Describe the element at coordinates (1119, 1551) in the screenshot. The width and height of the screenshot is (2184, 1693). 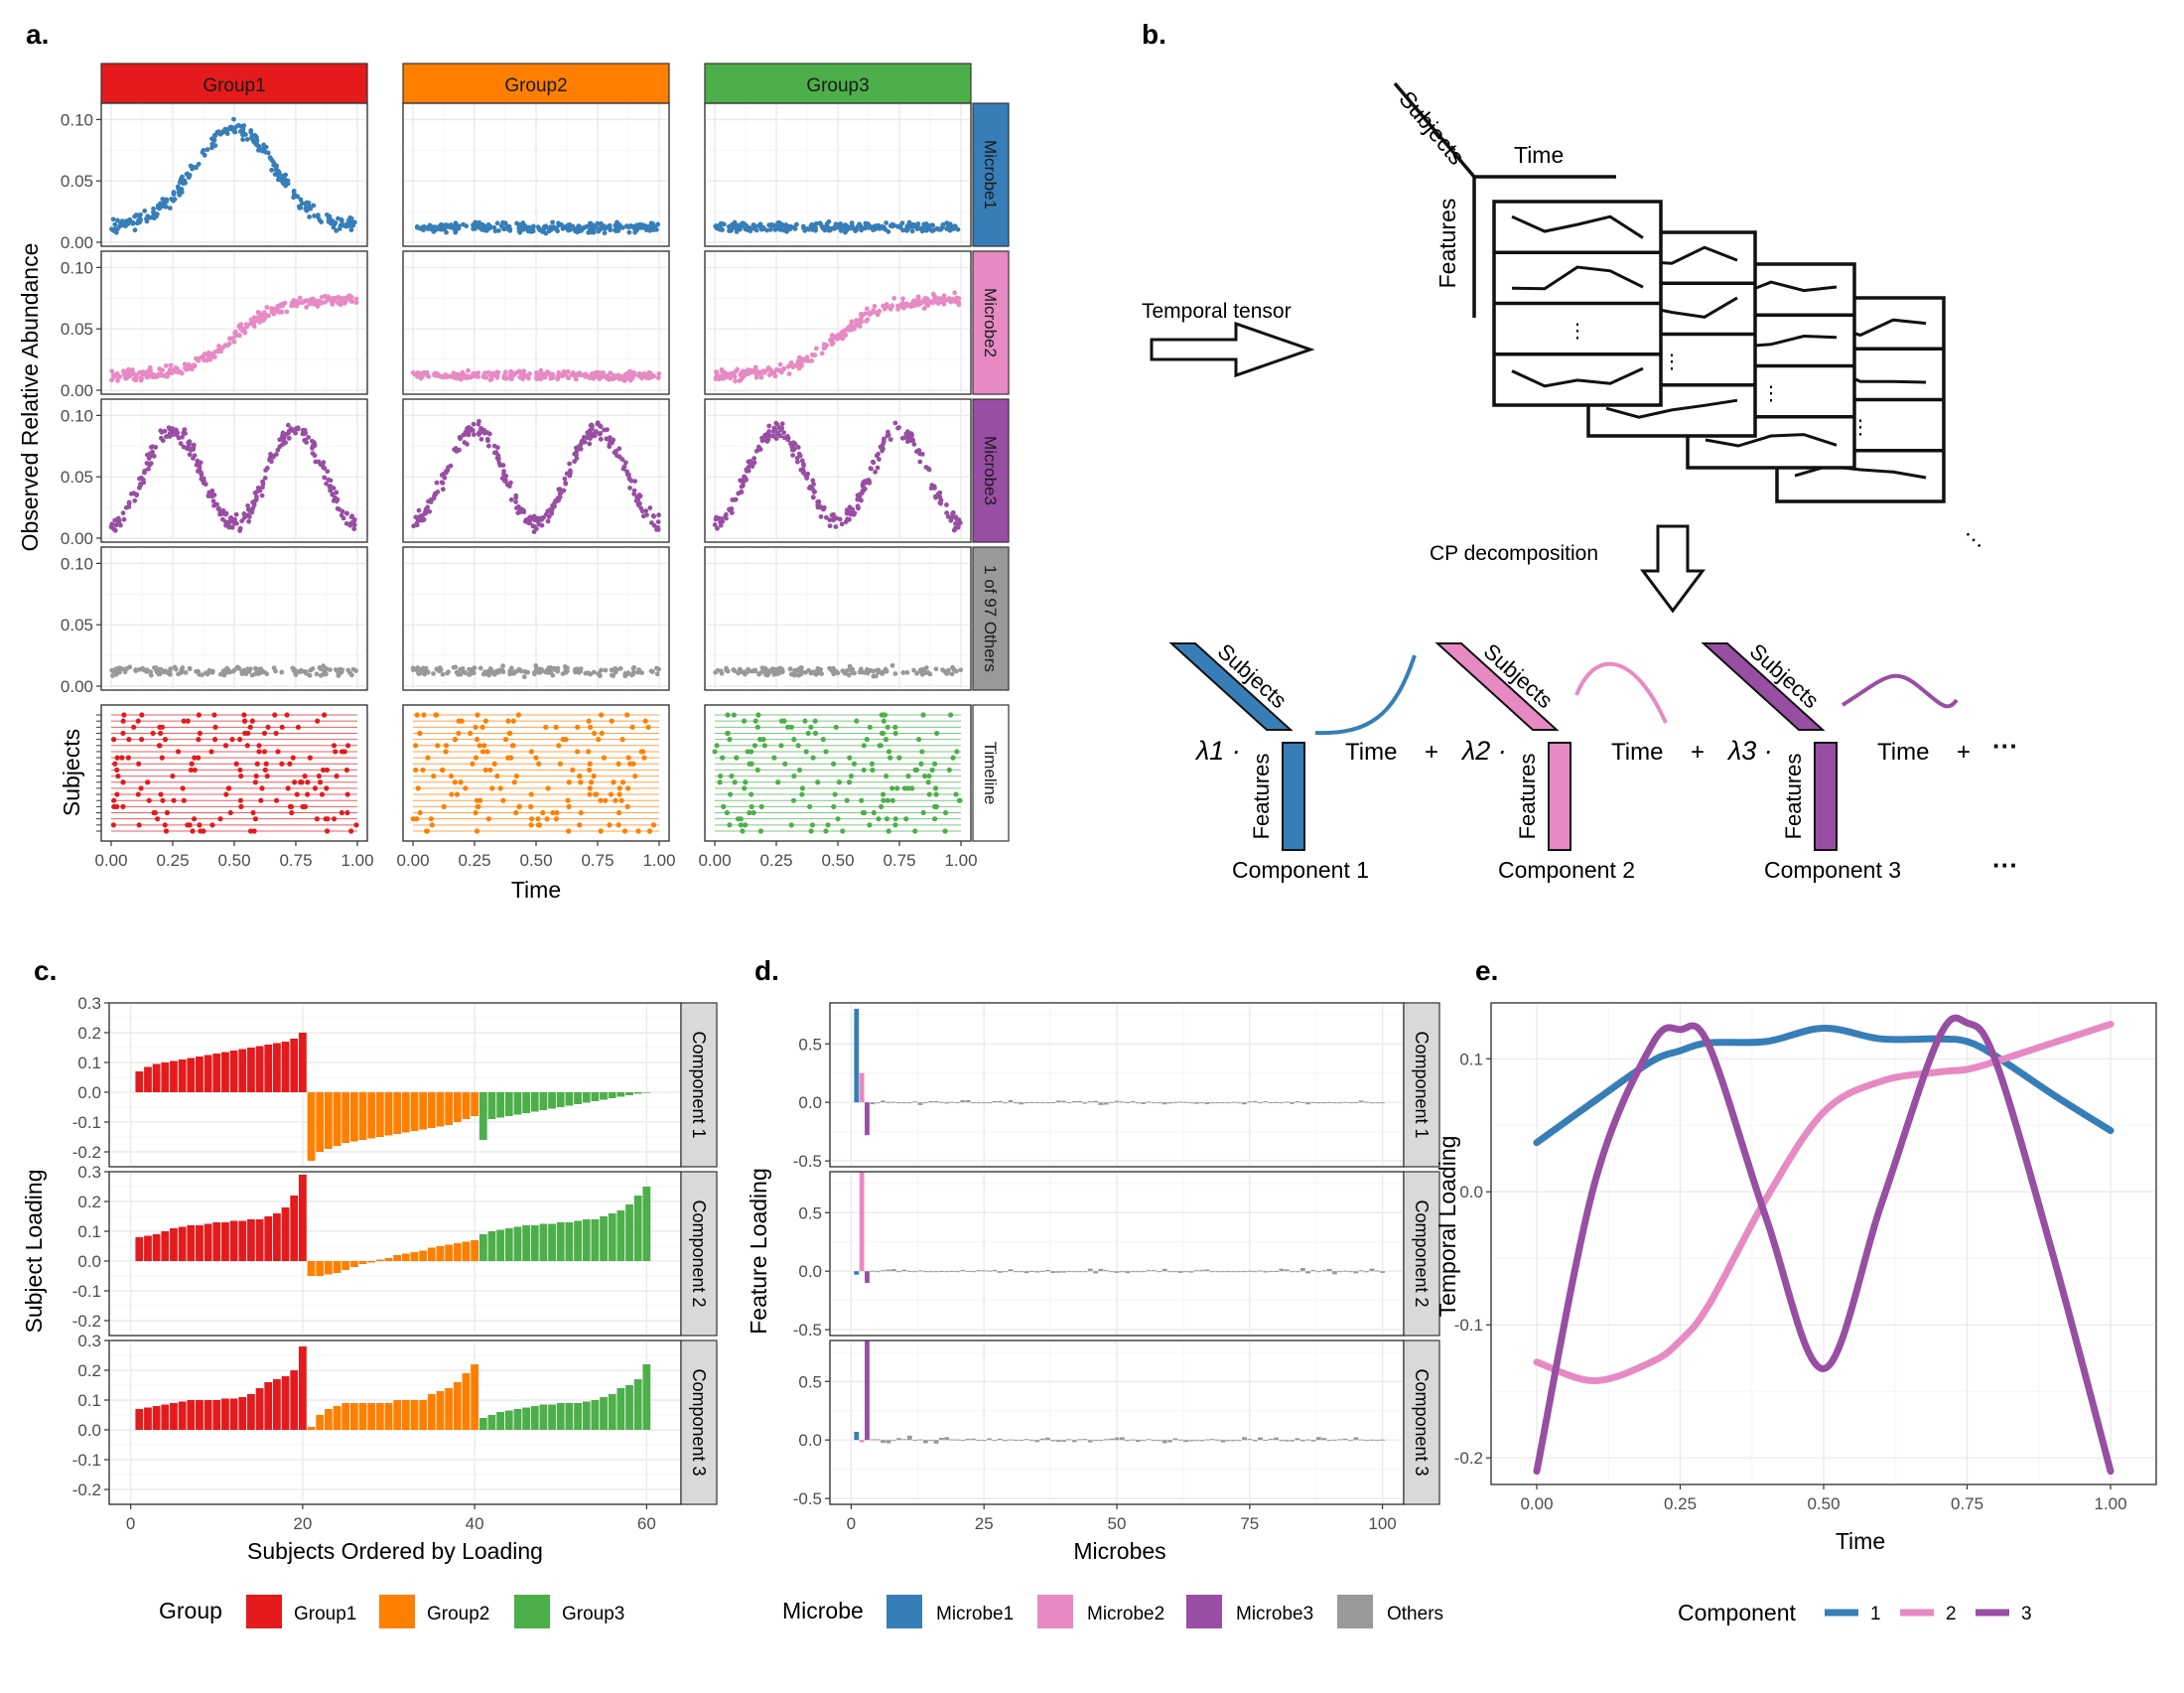
I see `x-axis-title: Microbes` at that location.